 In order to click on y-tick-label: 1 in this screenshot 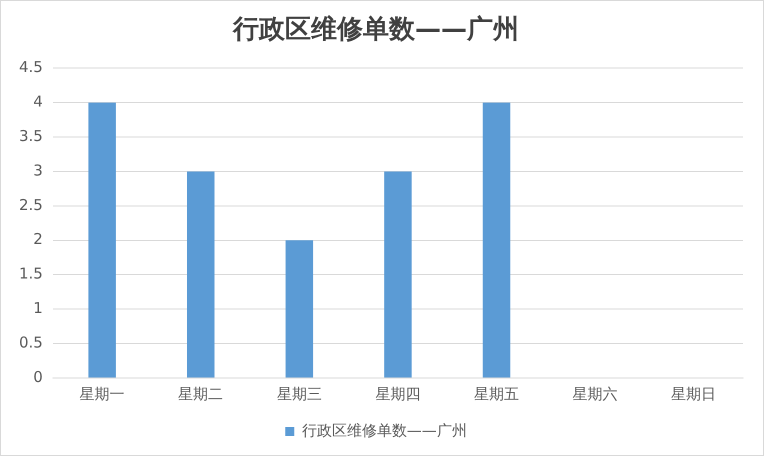, I will do `click(38, 308)`.